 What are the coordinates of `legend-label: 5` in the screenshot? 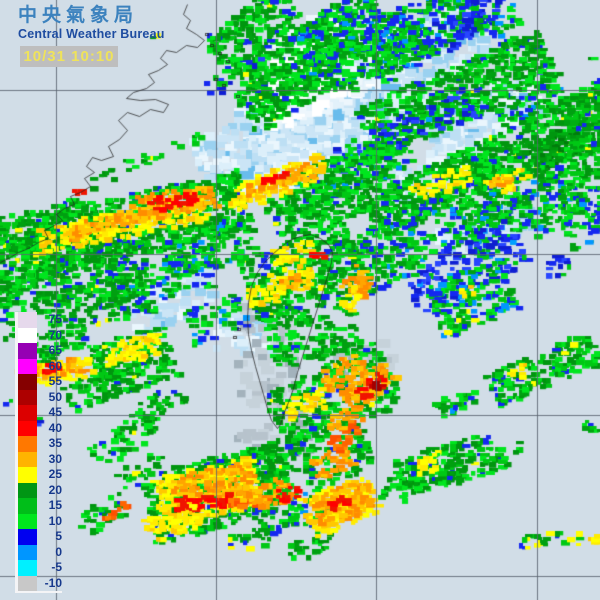 It's located at (58, 536).